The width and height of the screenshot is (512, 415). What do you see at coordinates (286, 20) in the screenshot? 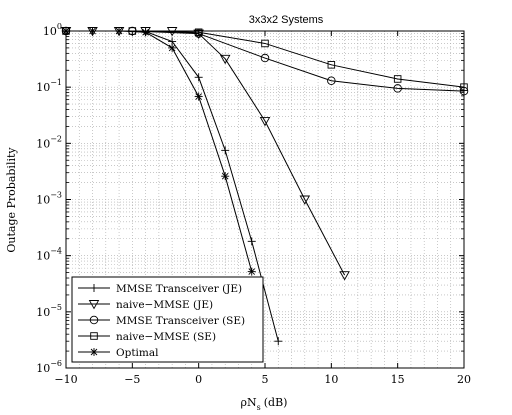
I see `chart-title: 3x3x2 Systems` at bounding box center [286, 20].